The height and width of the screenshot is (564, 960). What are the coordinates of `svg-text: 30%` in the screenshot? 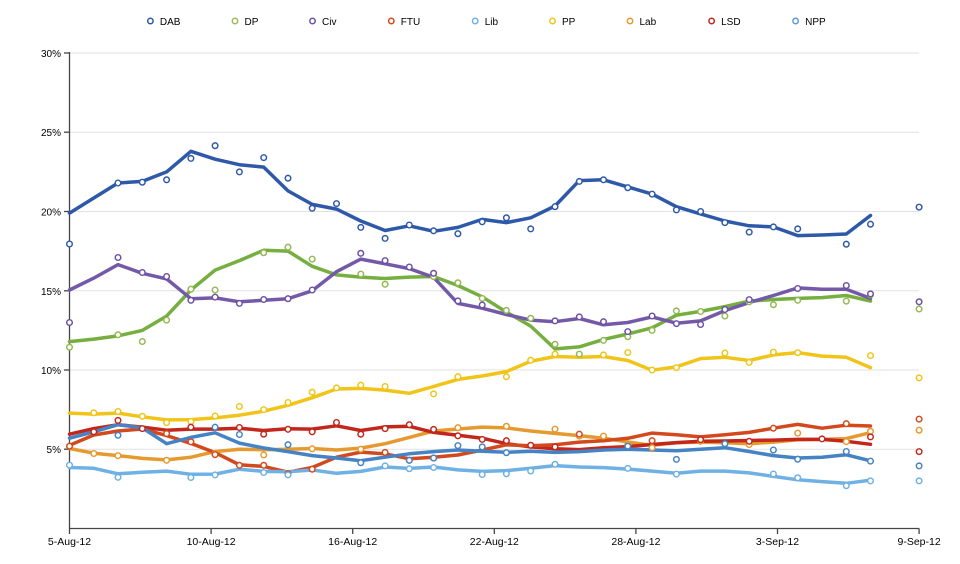 It's located at (51, 54).